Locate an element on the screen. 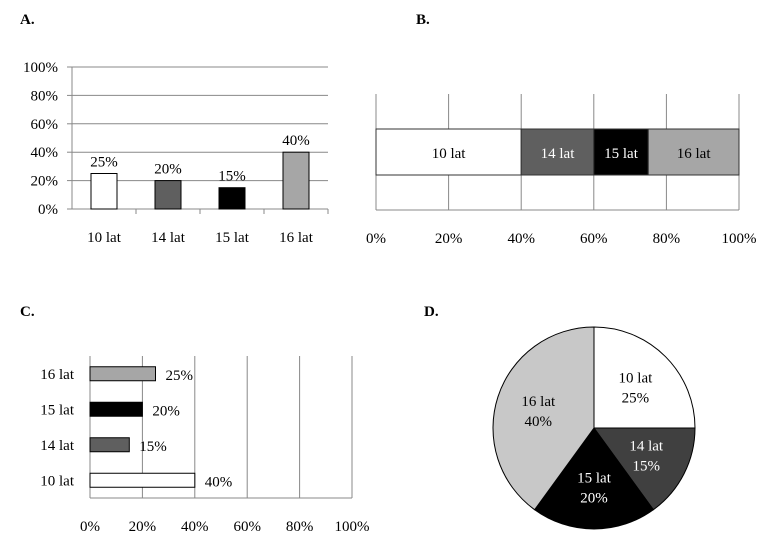 This screenshot has width=771, height=536. pie-label-10-lat: 10 lat is located at coordinates (636, 379).